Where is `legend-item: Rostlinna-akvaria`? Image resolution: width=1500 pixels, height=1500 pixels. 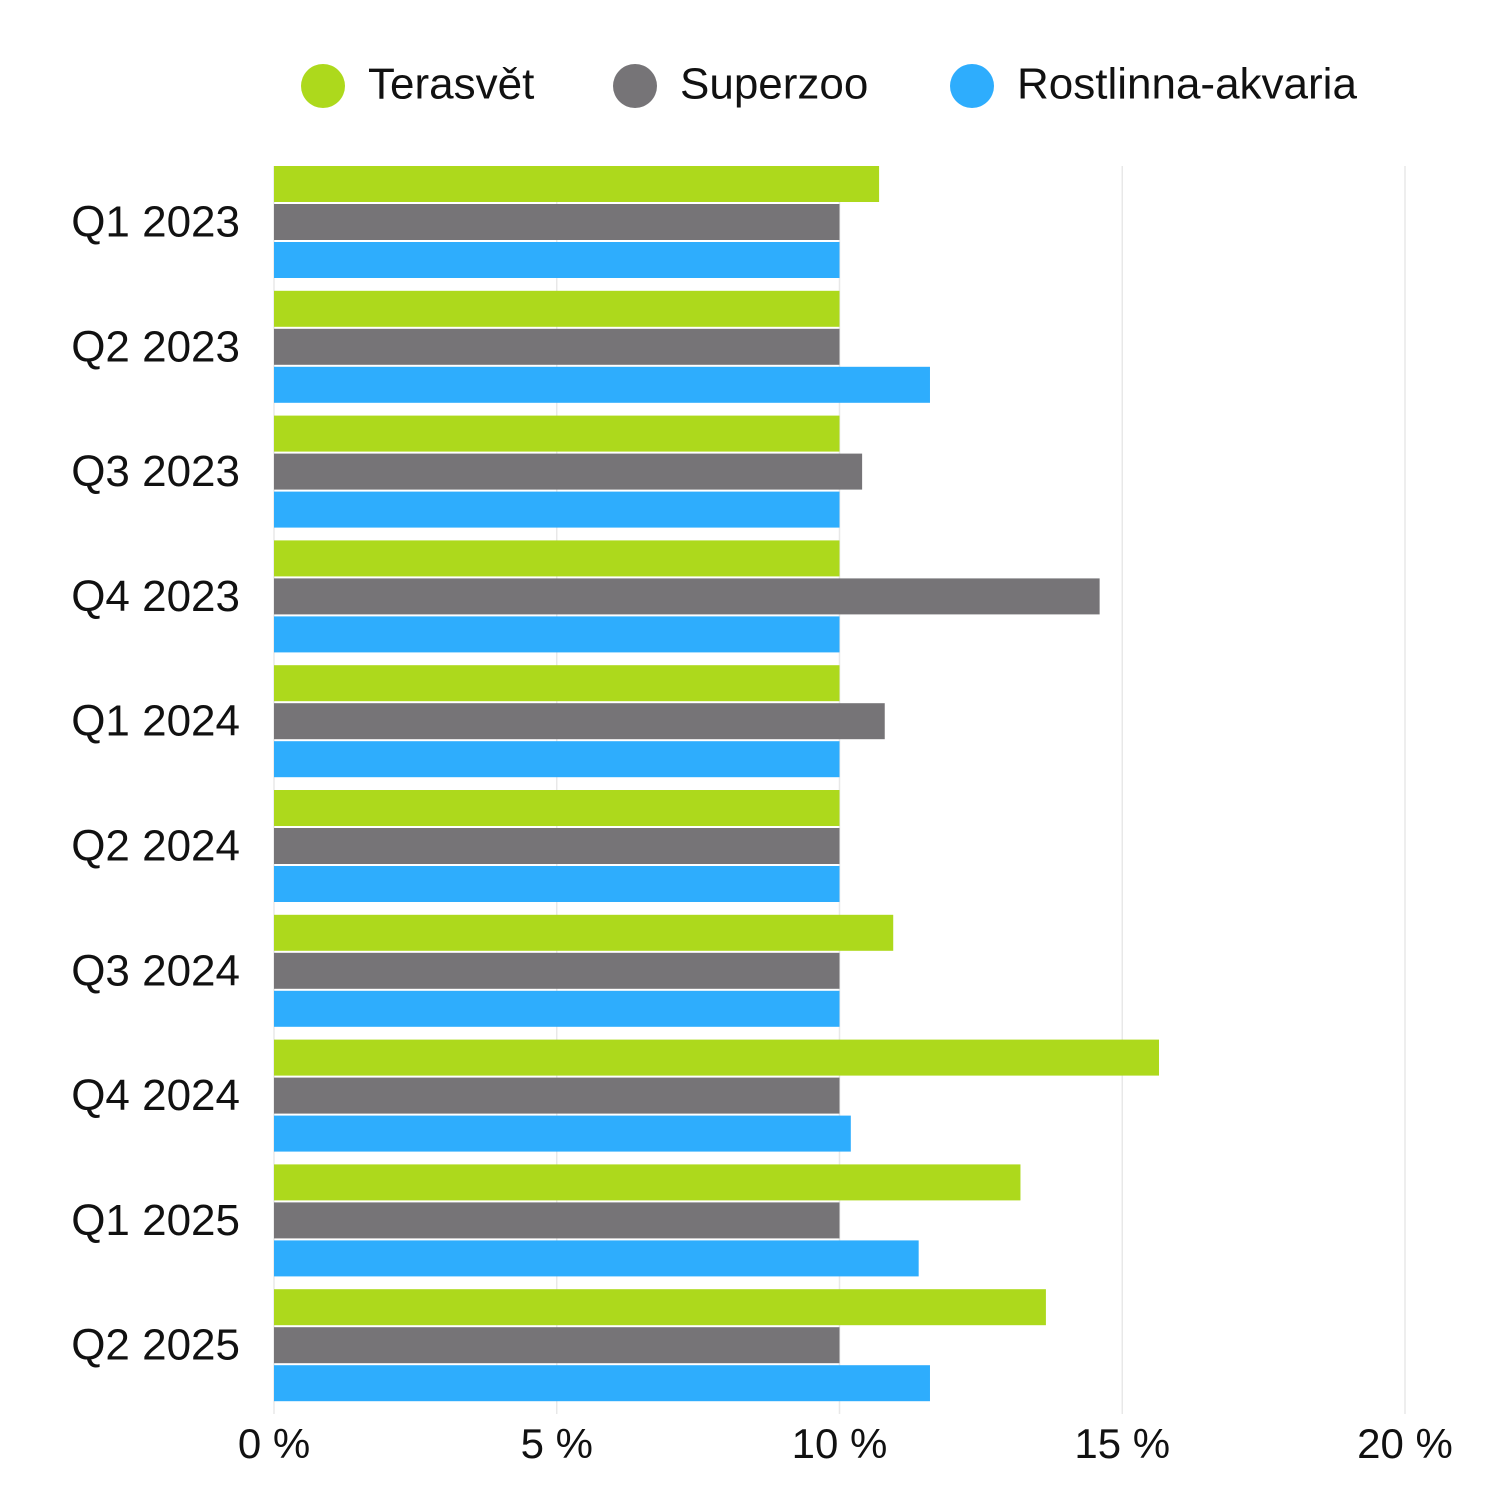
legend-item: Rostlinna-akvaria is located at coordinates (1153, 84).